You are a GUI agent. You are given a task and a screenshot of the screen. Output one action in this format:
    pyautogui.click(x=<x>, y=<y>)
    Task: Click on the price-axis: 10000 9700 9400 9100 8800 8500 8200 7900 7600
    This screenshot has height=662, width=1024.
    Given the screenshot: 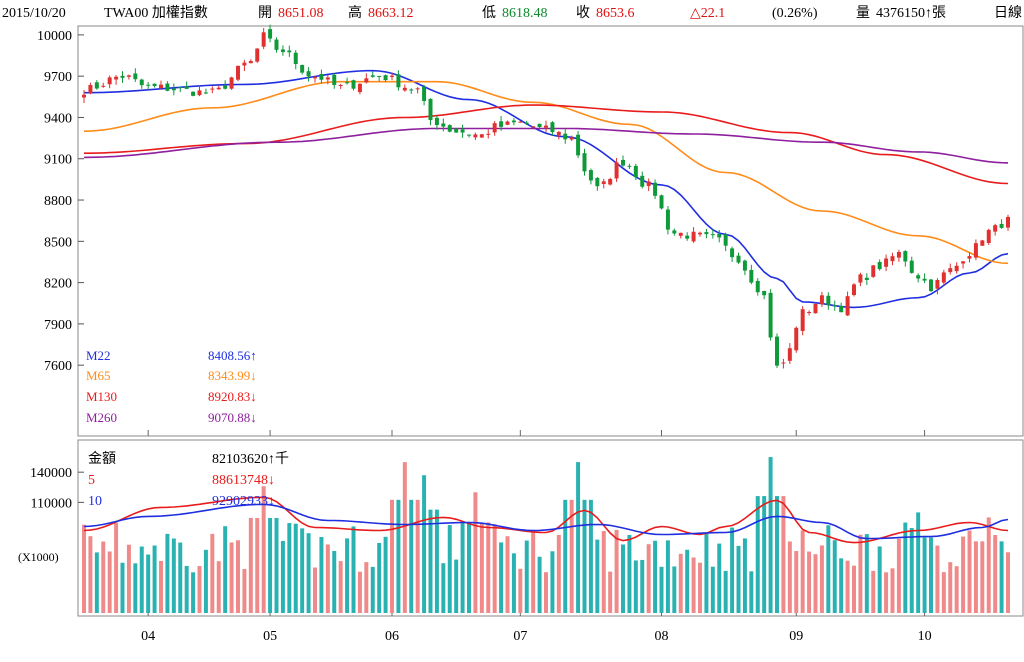 What is the action you would take?
    pyautogui.click(x=60, y=201)
    